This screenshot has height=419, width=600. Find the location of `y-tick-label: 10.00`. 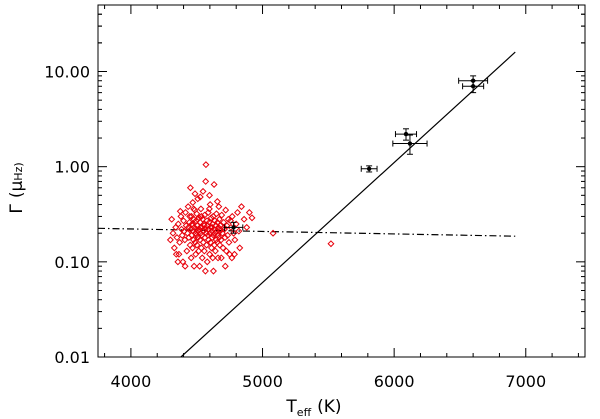

y-tick-label: 10.00 is located at coordinates (67, 72).